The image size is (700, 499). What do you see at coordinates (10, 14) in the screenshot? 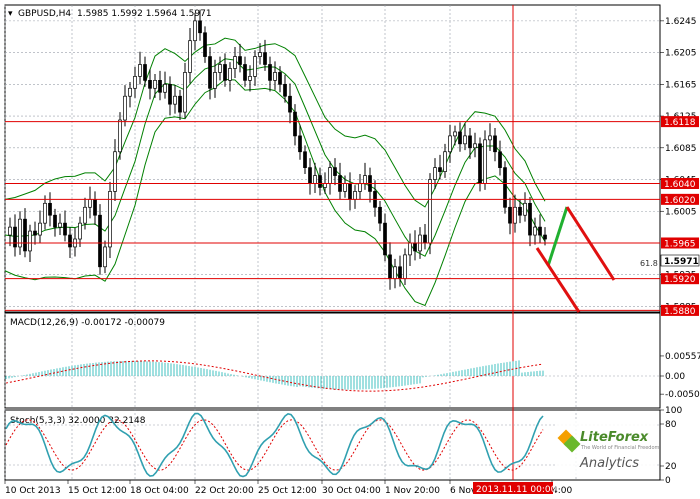
I see `symbol-menu-arrow: ▾` at bounding box center [10, 14].